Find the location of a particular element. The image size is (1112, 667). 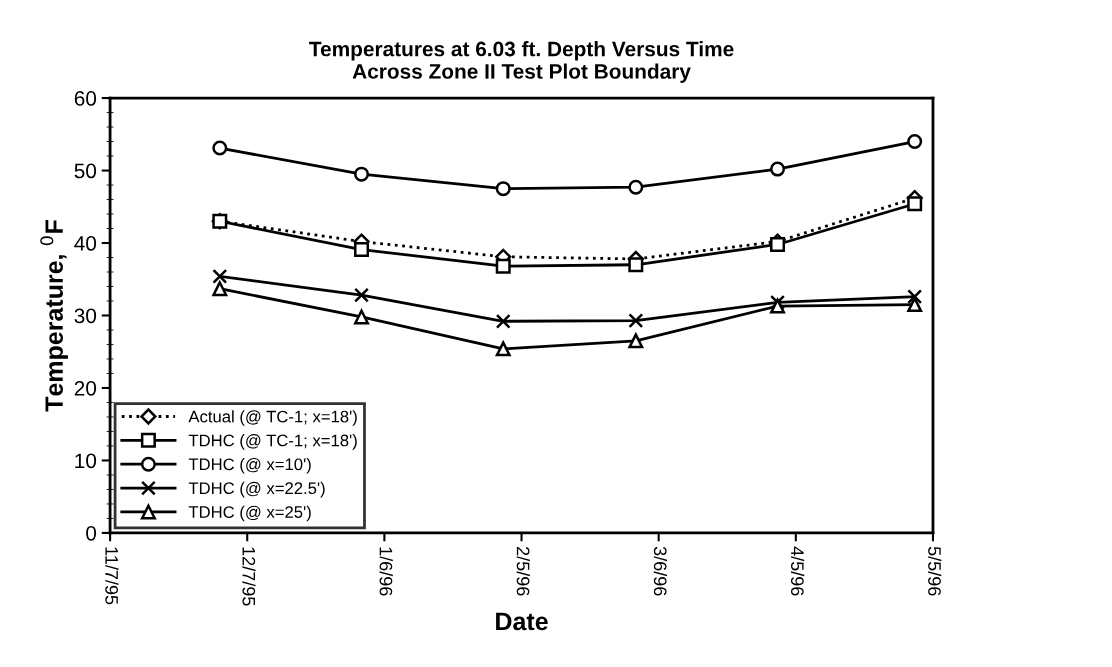

y-tick-label: 60 is located at coordinates (85, 98).